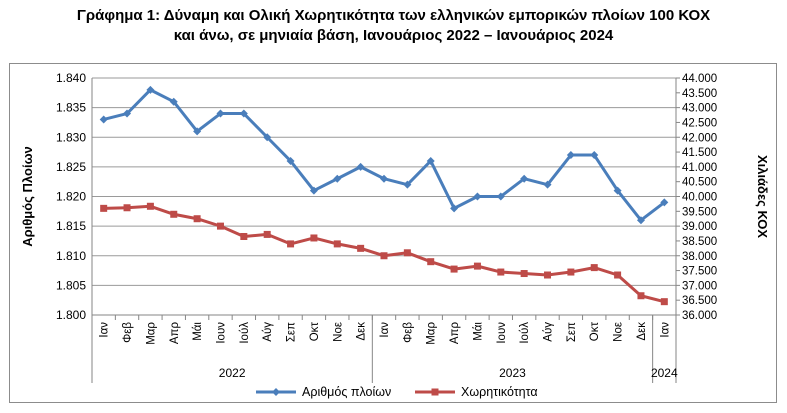 The height and width of the screenshot is (413, 787). I want to click on y2-tick-label: 38.000, so click(699, 257).